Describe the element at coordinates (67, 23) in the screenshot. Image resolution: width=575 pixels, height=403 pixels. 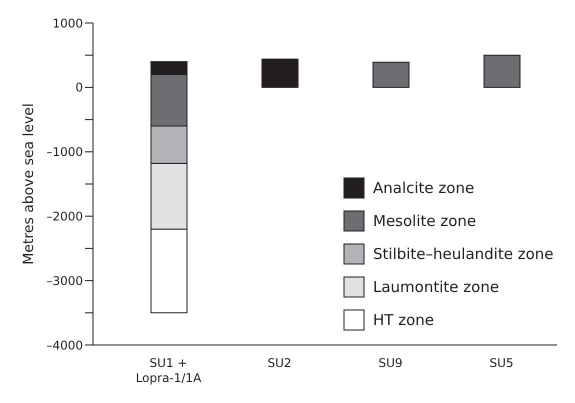
I see `y-tick-label: 1000` at that location.